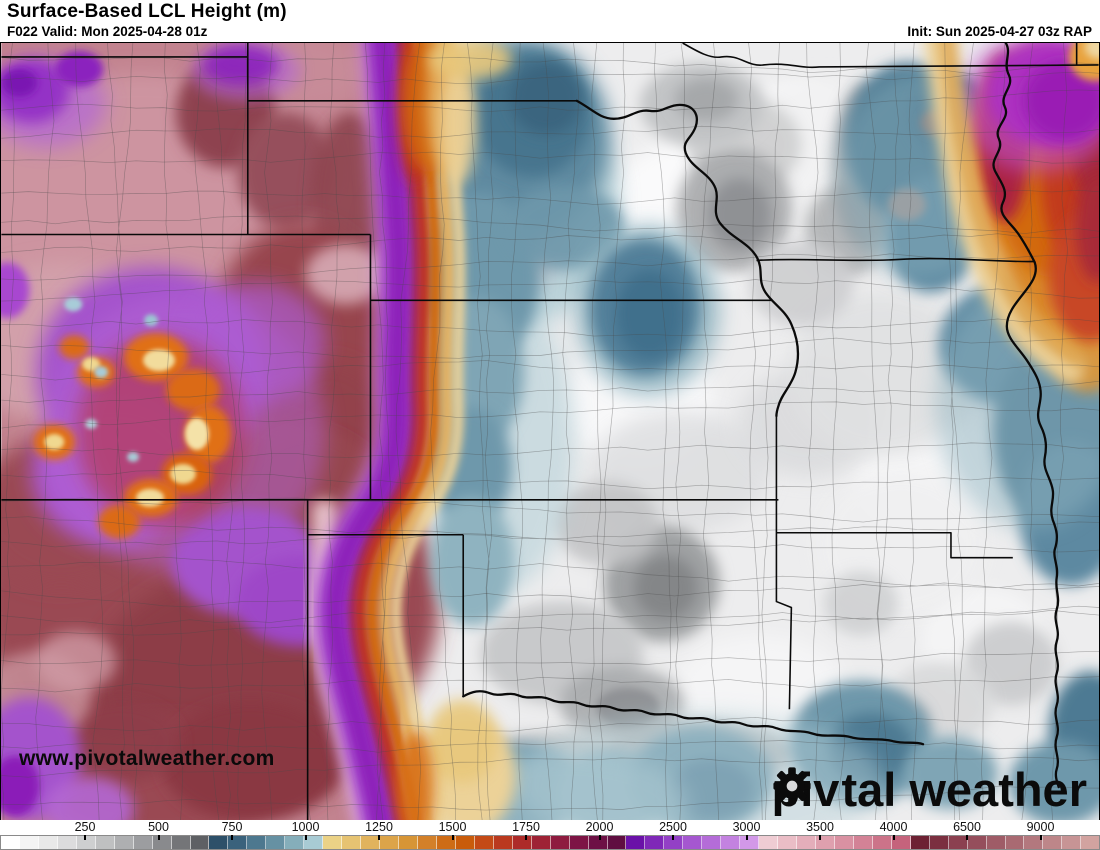  Describe the element at coordinates (967, 827) in the screenshot. I see `colorbar-label: 6500` at that location.